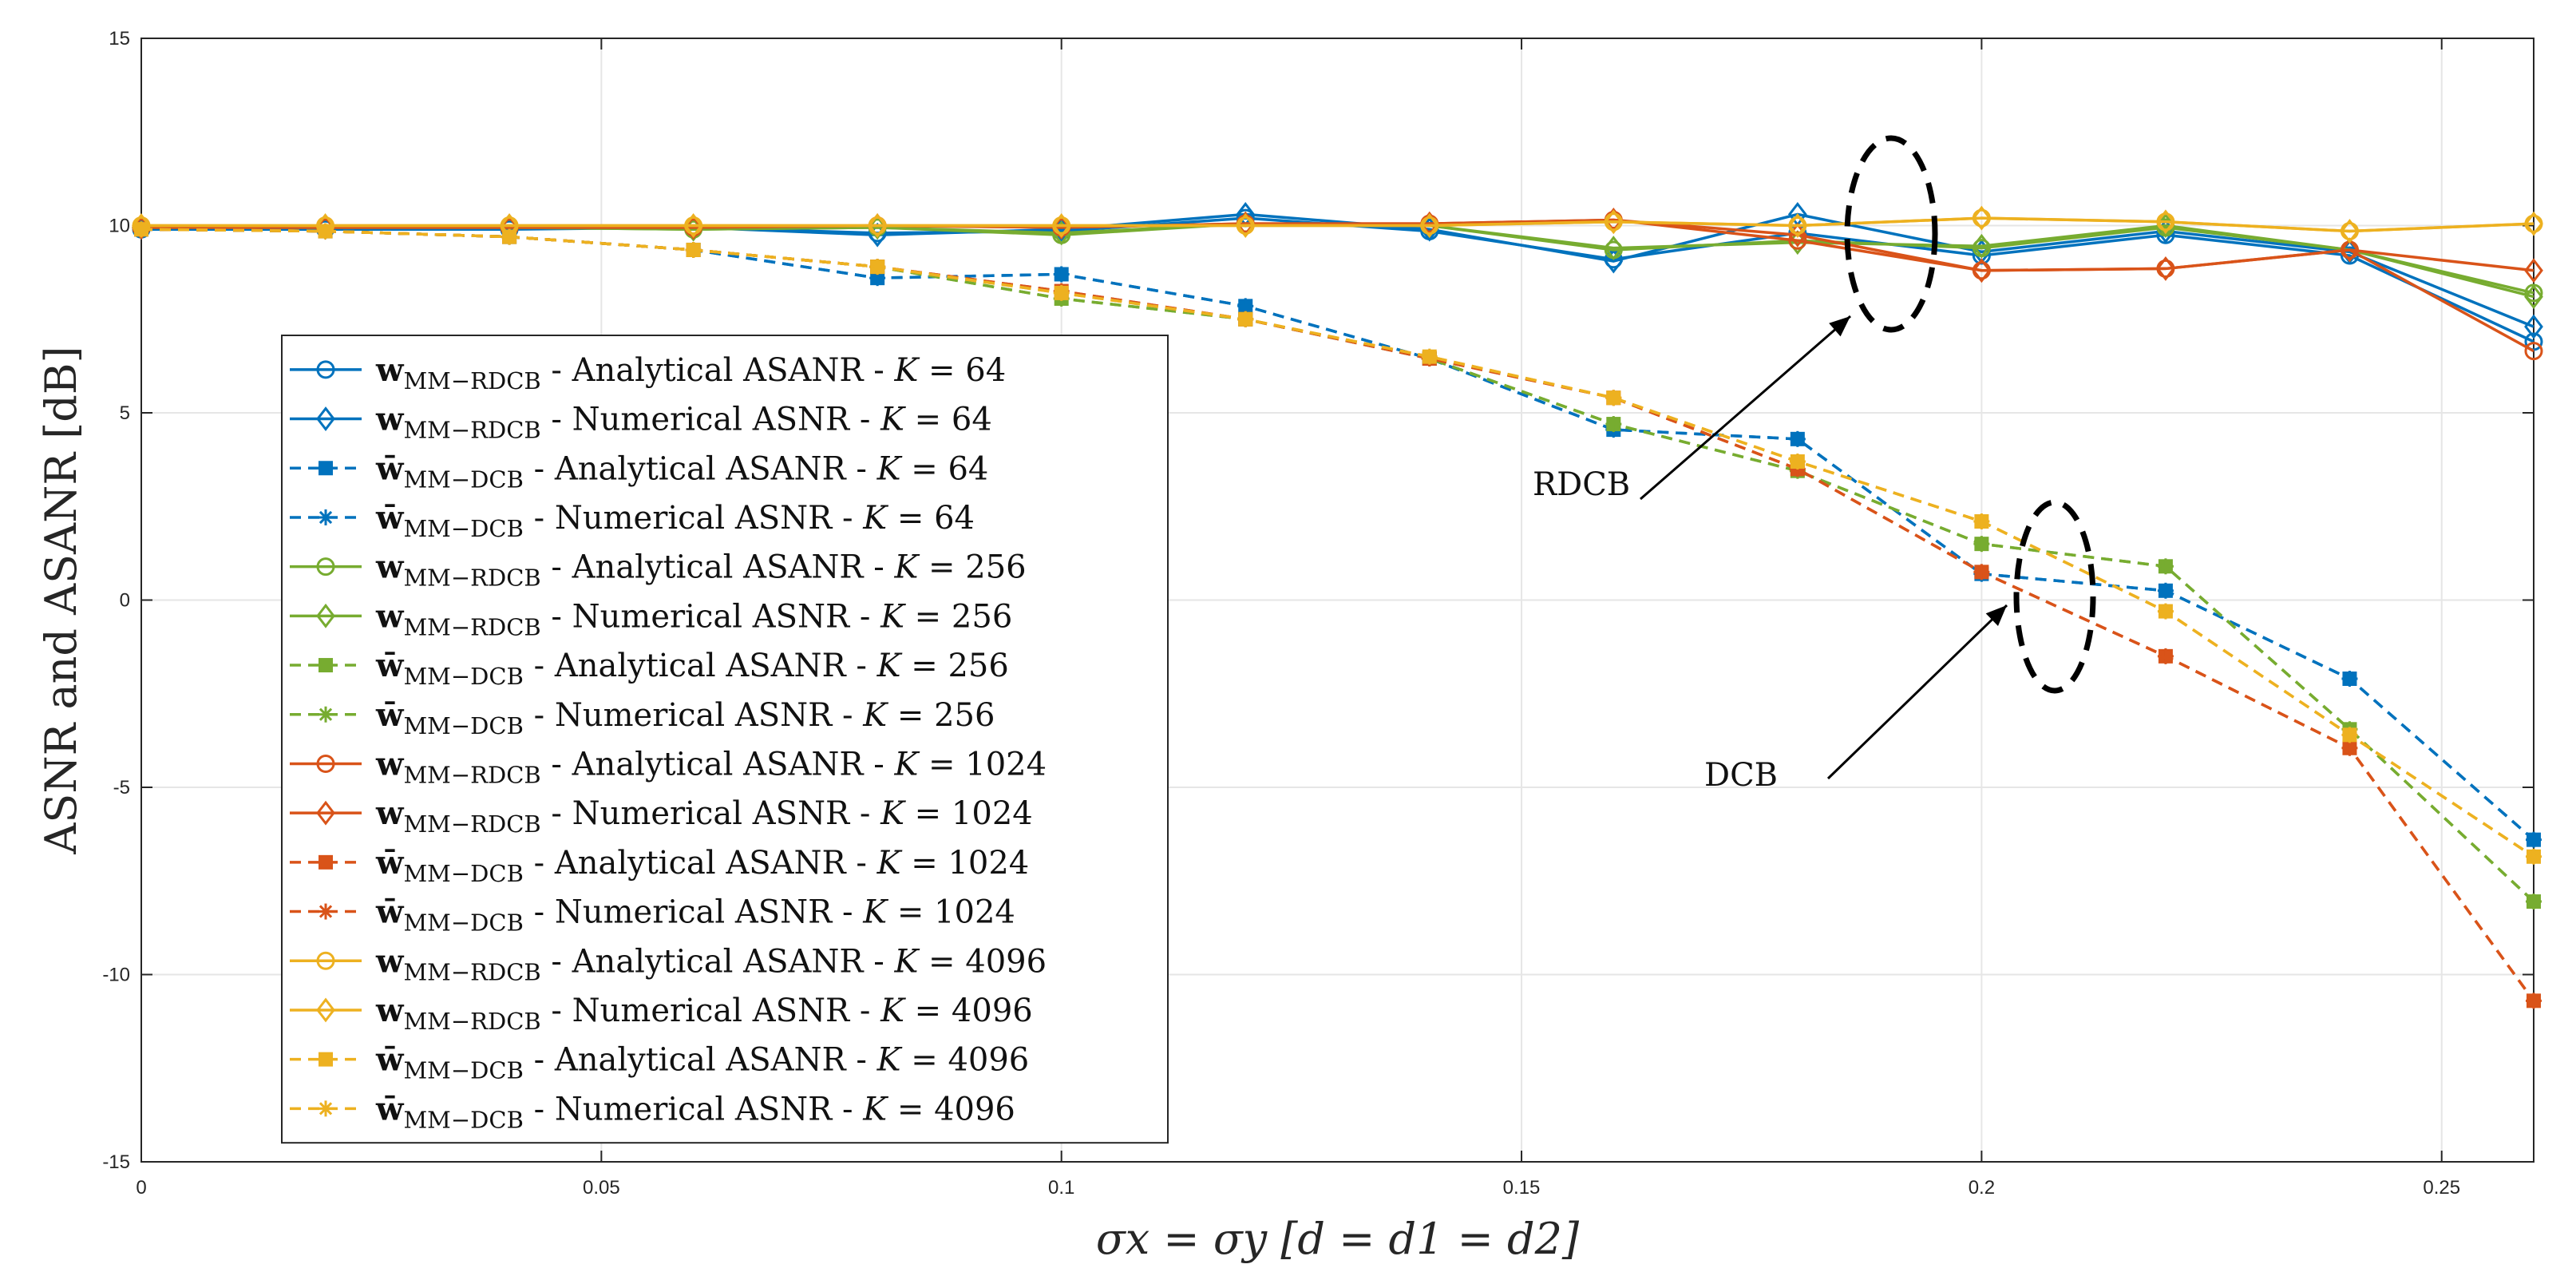 Image resolution: width=2576 pixels, height=1276 pixels. What do you see at coordinates (682, 471) in the screenshot?
I see `legend-label: w̄MM−DCB - Analytical ASANR - K = 64` at bounding box center [682, 471].